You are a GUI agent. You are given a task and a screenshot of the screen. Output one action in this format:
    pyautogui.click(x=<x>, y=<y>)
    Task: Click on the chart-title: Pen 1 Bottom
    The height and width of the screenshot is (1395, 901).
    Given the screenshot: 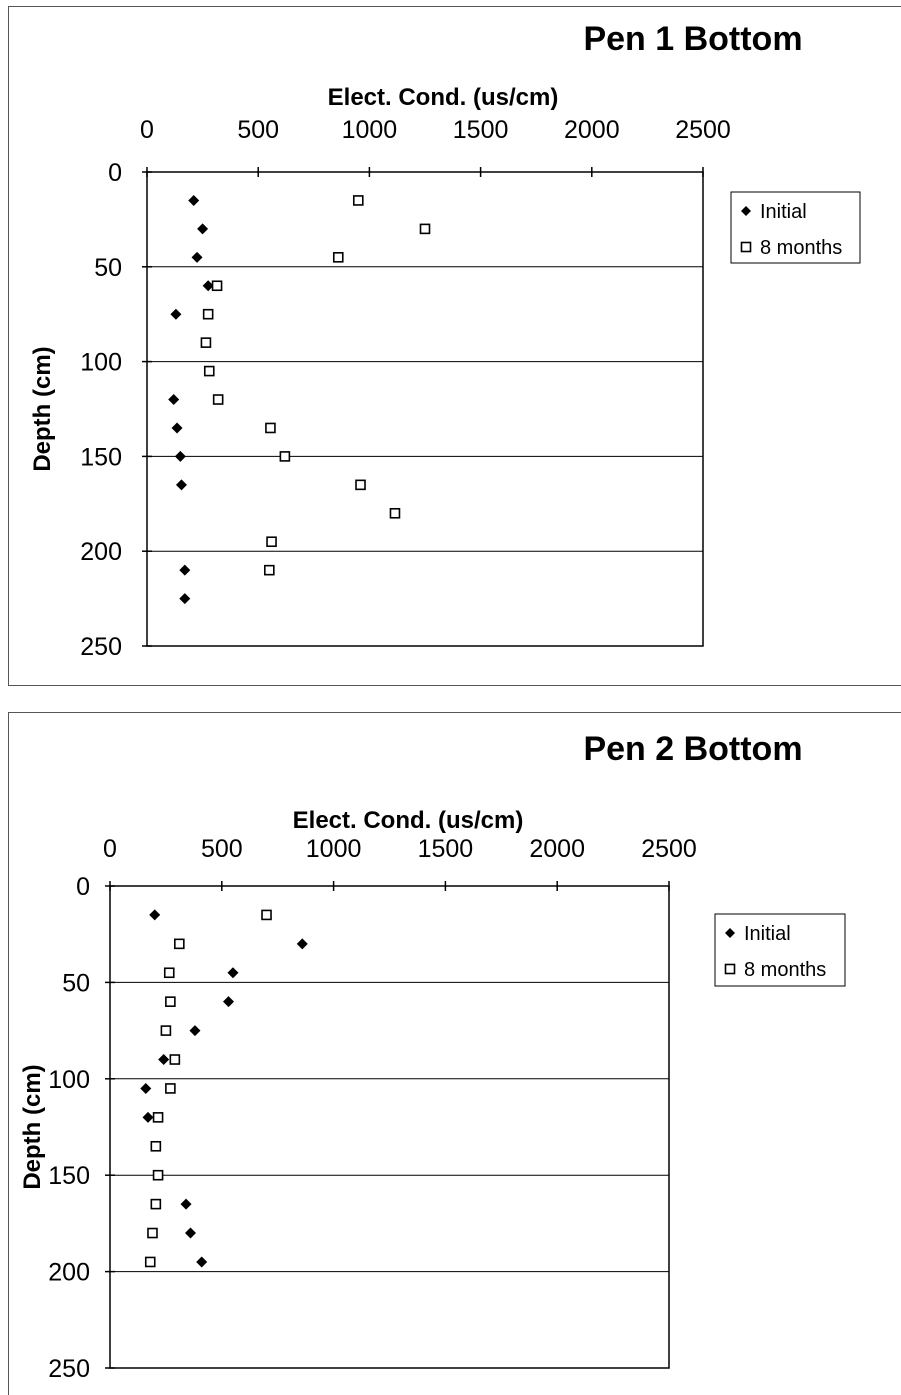 What is the action you would take?
    pyautogui.click(x=692, y=39)
    